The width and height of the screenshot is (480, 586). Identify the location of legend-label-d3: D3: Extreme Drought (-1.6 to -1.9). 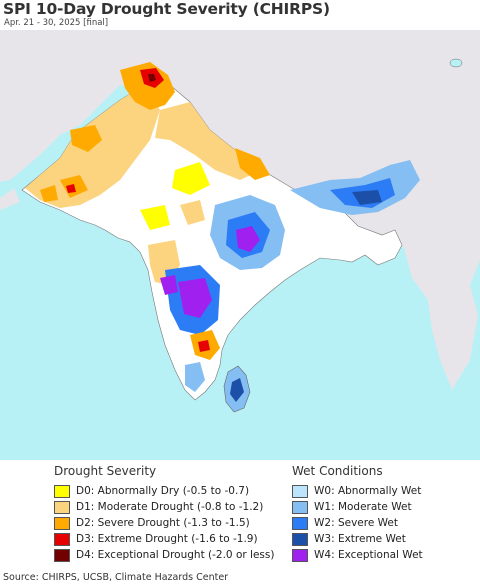
(167, 539).